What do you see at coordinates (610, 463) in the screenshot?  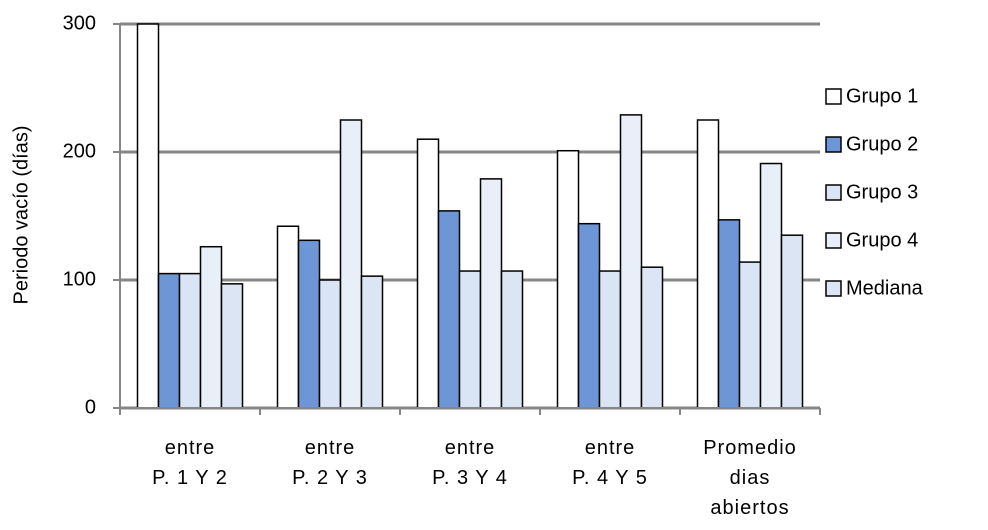 I see `x-tick-label: entre P. 4 Y 5` at bounding box center [610, 463].